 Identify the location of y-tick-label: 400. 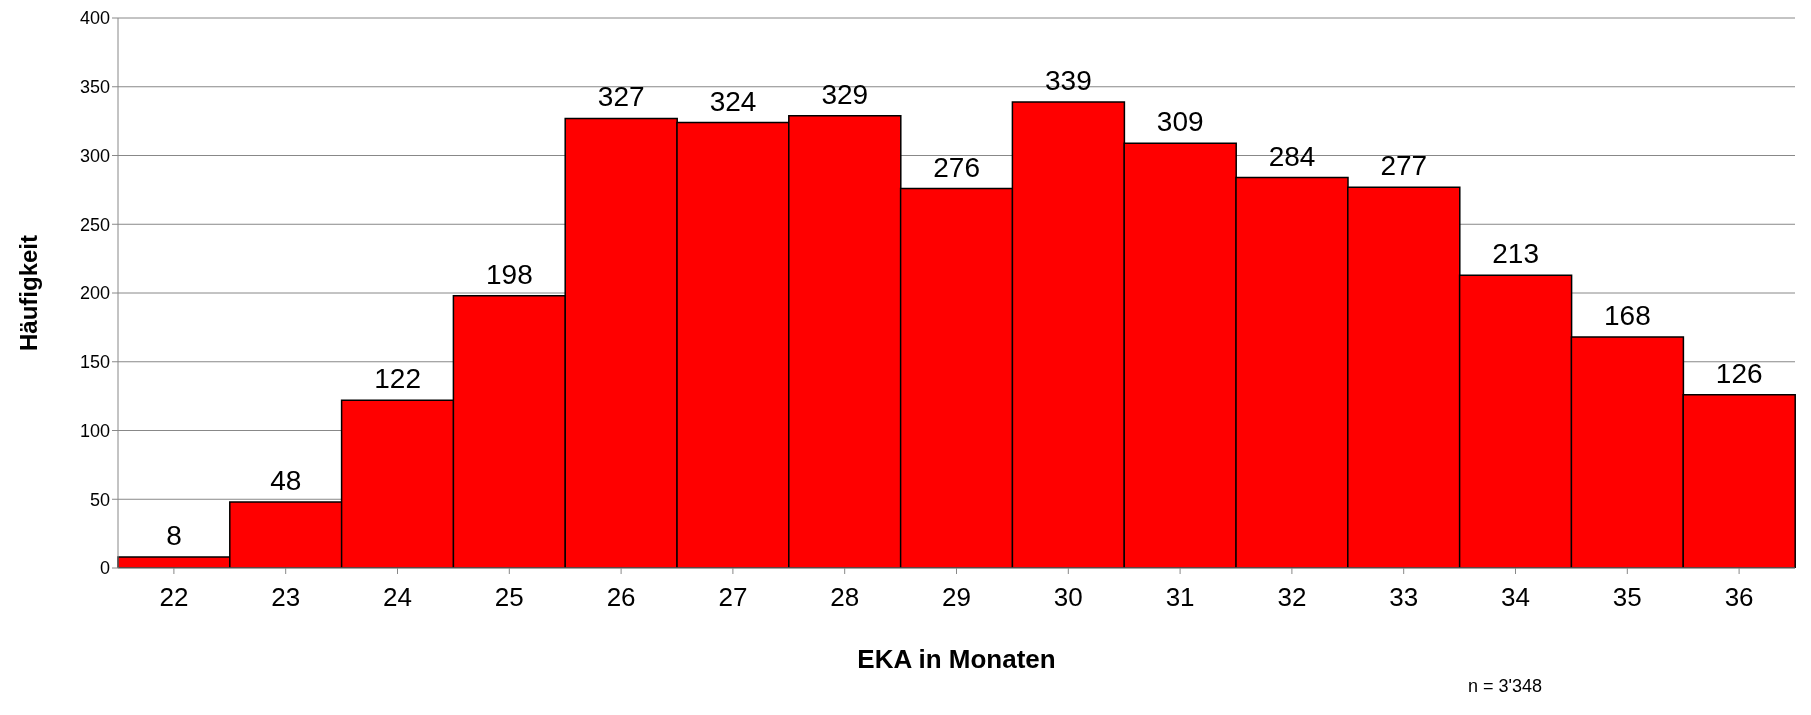
(94, 18).